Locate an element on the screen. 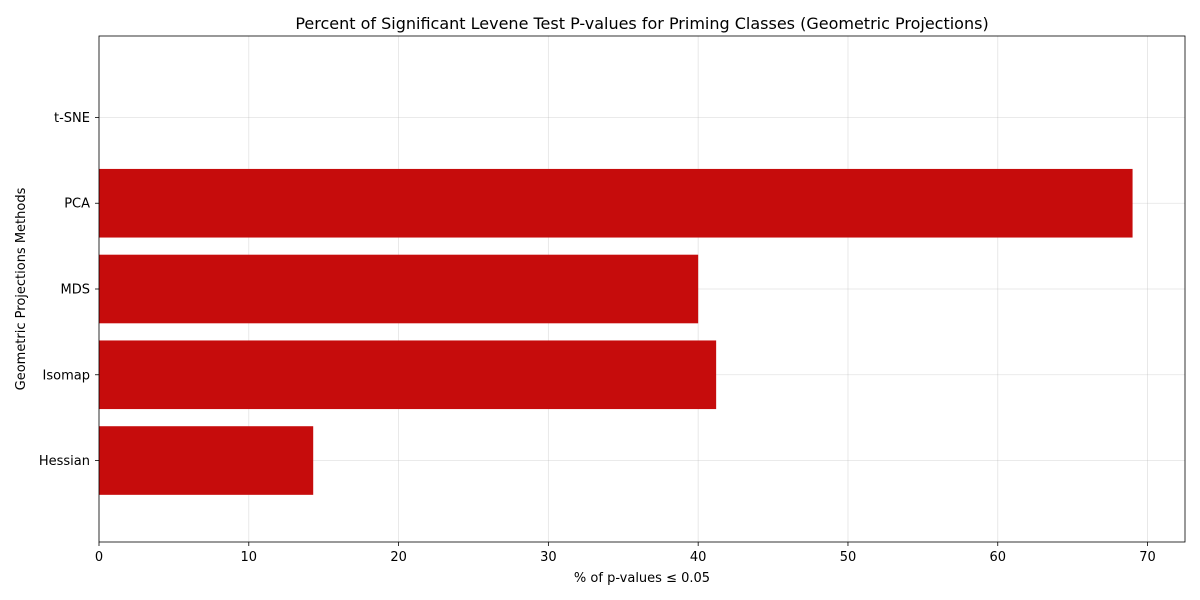 Image resolution: width=1200 pixels, height=600 pixels. x-tick-label: 50 is located at coordinates (848, 557).